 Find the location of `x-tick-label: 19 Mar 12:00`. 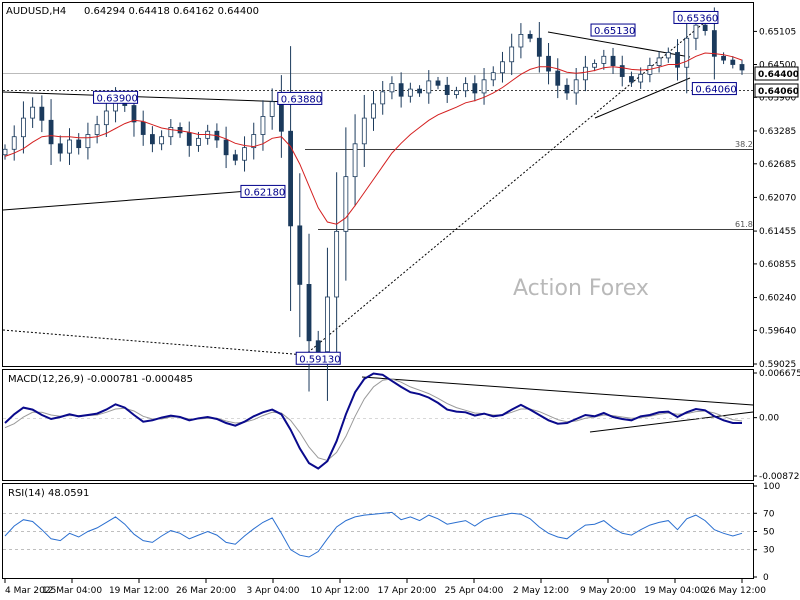

x-tick-label: 19 Mar 12:00 is located at coordinates (139, 591).